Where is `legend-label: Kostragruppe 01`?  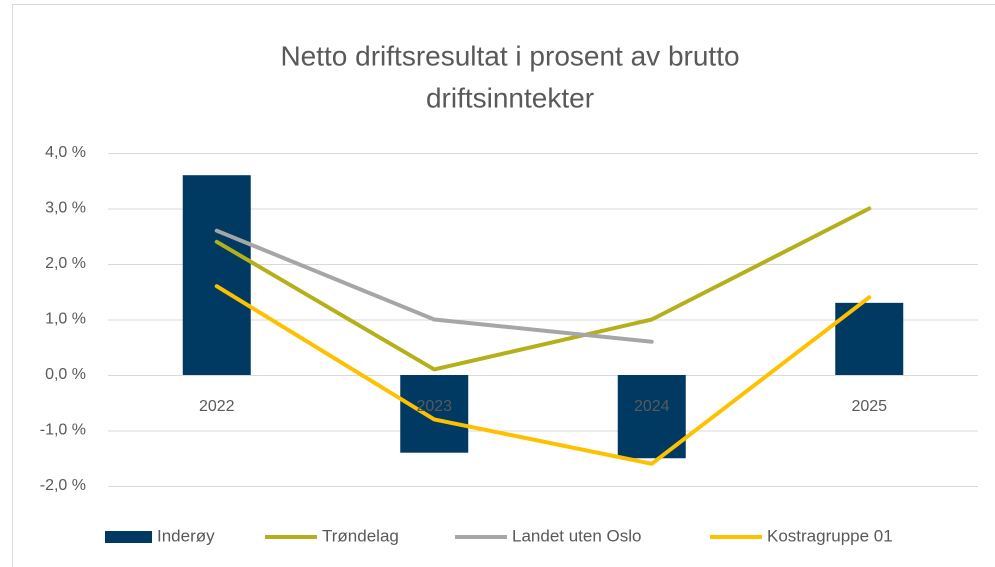
legend-label: Kostragruppe 01 is located at coordinates (830, 535).